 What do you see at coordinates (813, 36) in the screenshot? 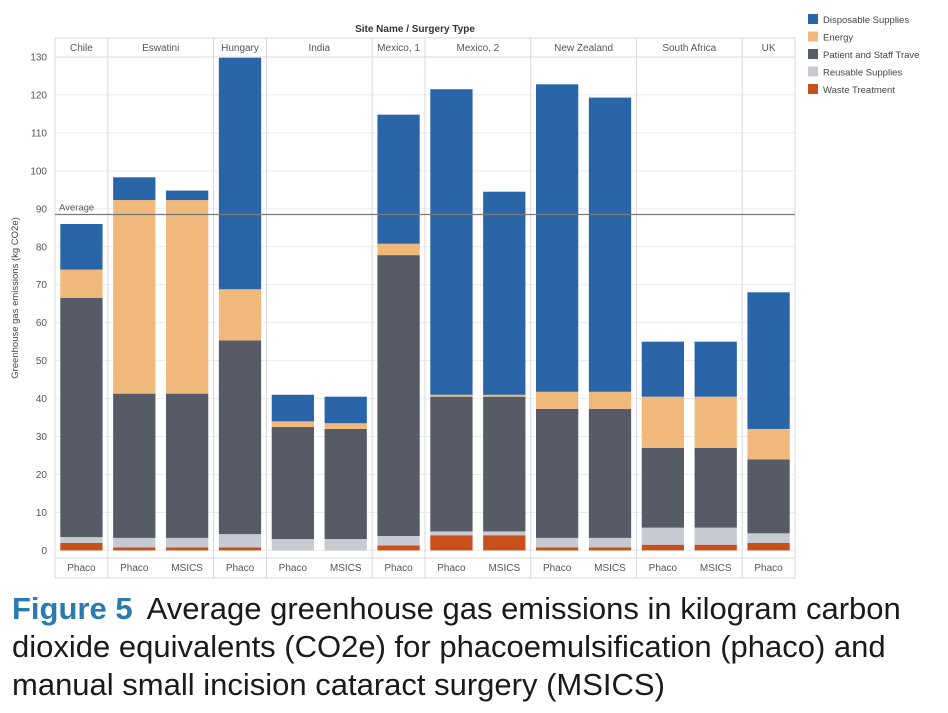
I see `legend-swatch-energy` at bounding box center [813, 36].